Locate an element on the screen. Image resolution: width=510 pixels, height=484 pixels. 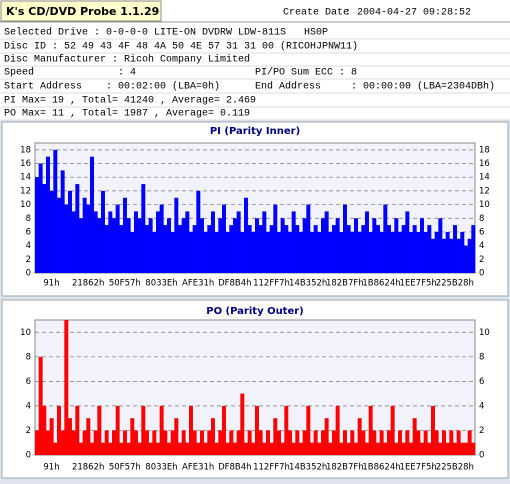
x-tick-label: AFE31h is located at coordinates (198, 468).